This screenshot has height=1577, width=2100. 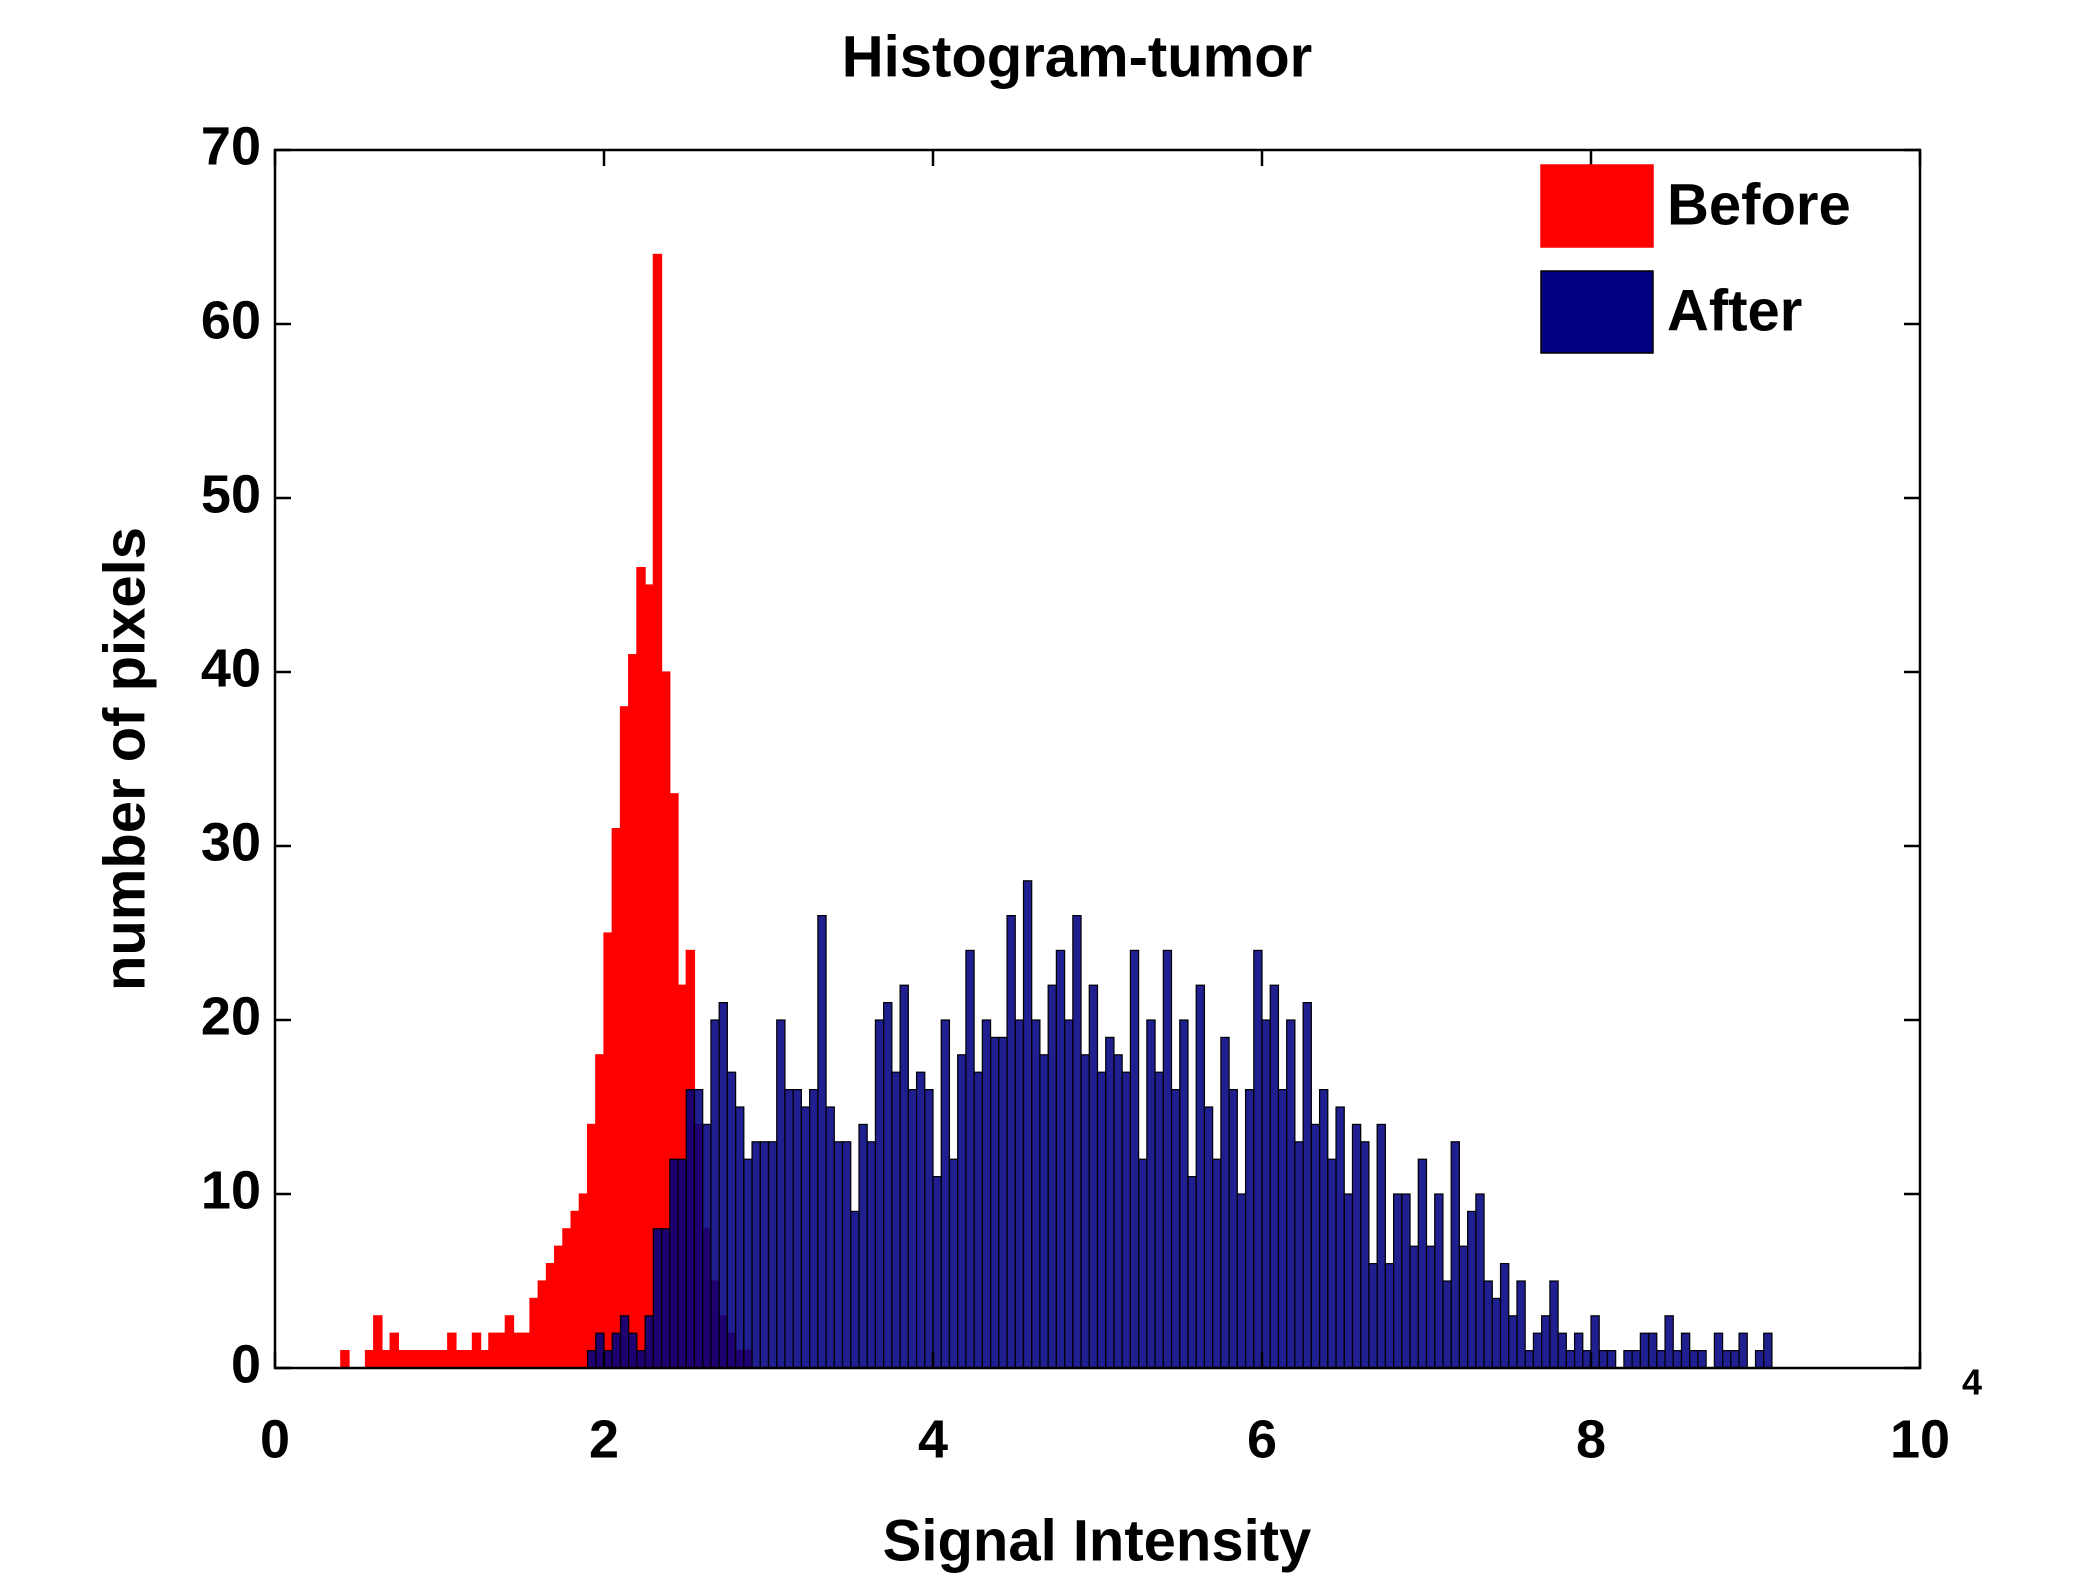 I want to click on x-tick-label: 4, so click(x=933, y=1439).